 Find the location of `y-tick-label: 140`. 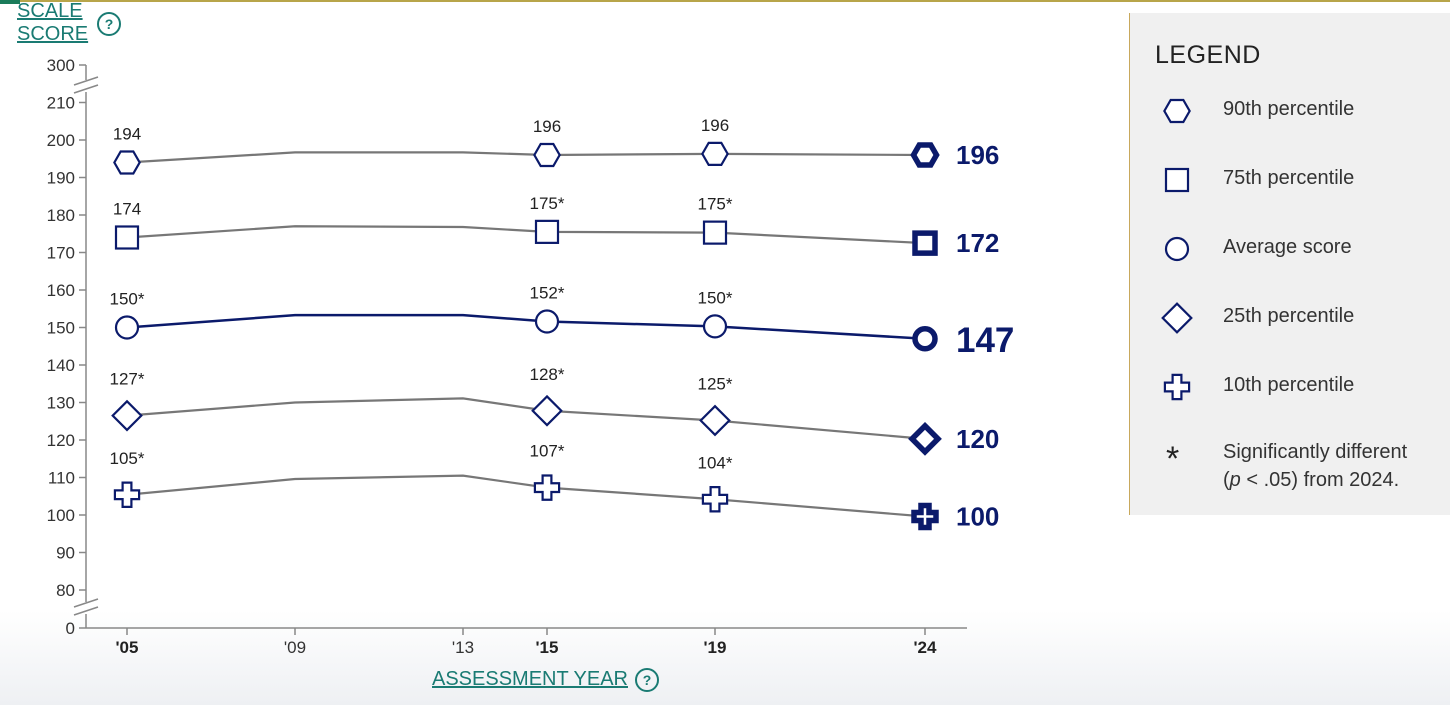

y-tick-label: 140 is located at coordinates (61, 365).